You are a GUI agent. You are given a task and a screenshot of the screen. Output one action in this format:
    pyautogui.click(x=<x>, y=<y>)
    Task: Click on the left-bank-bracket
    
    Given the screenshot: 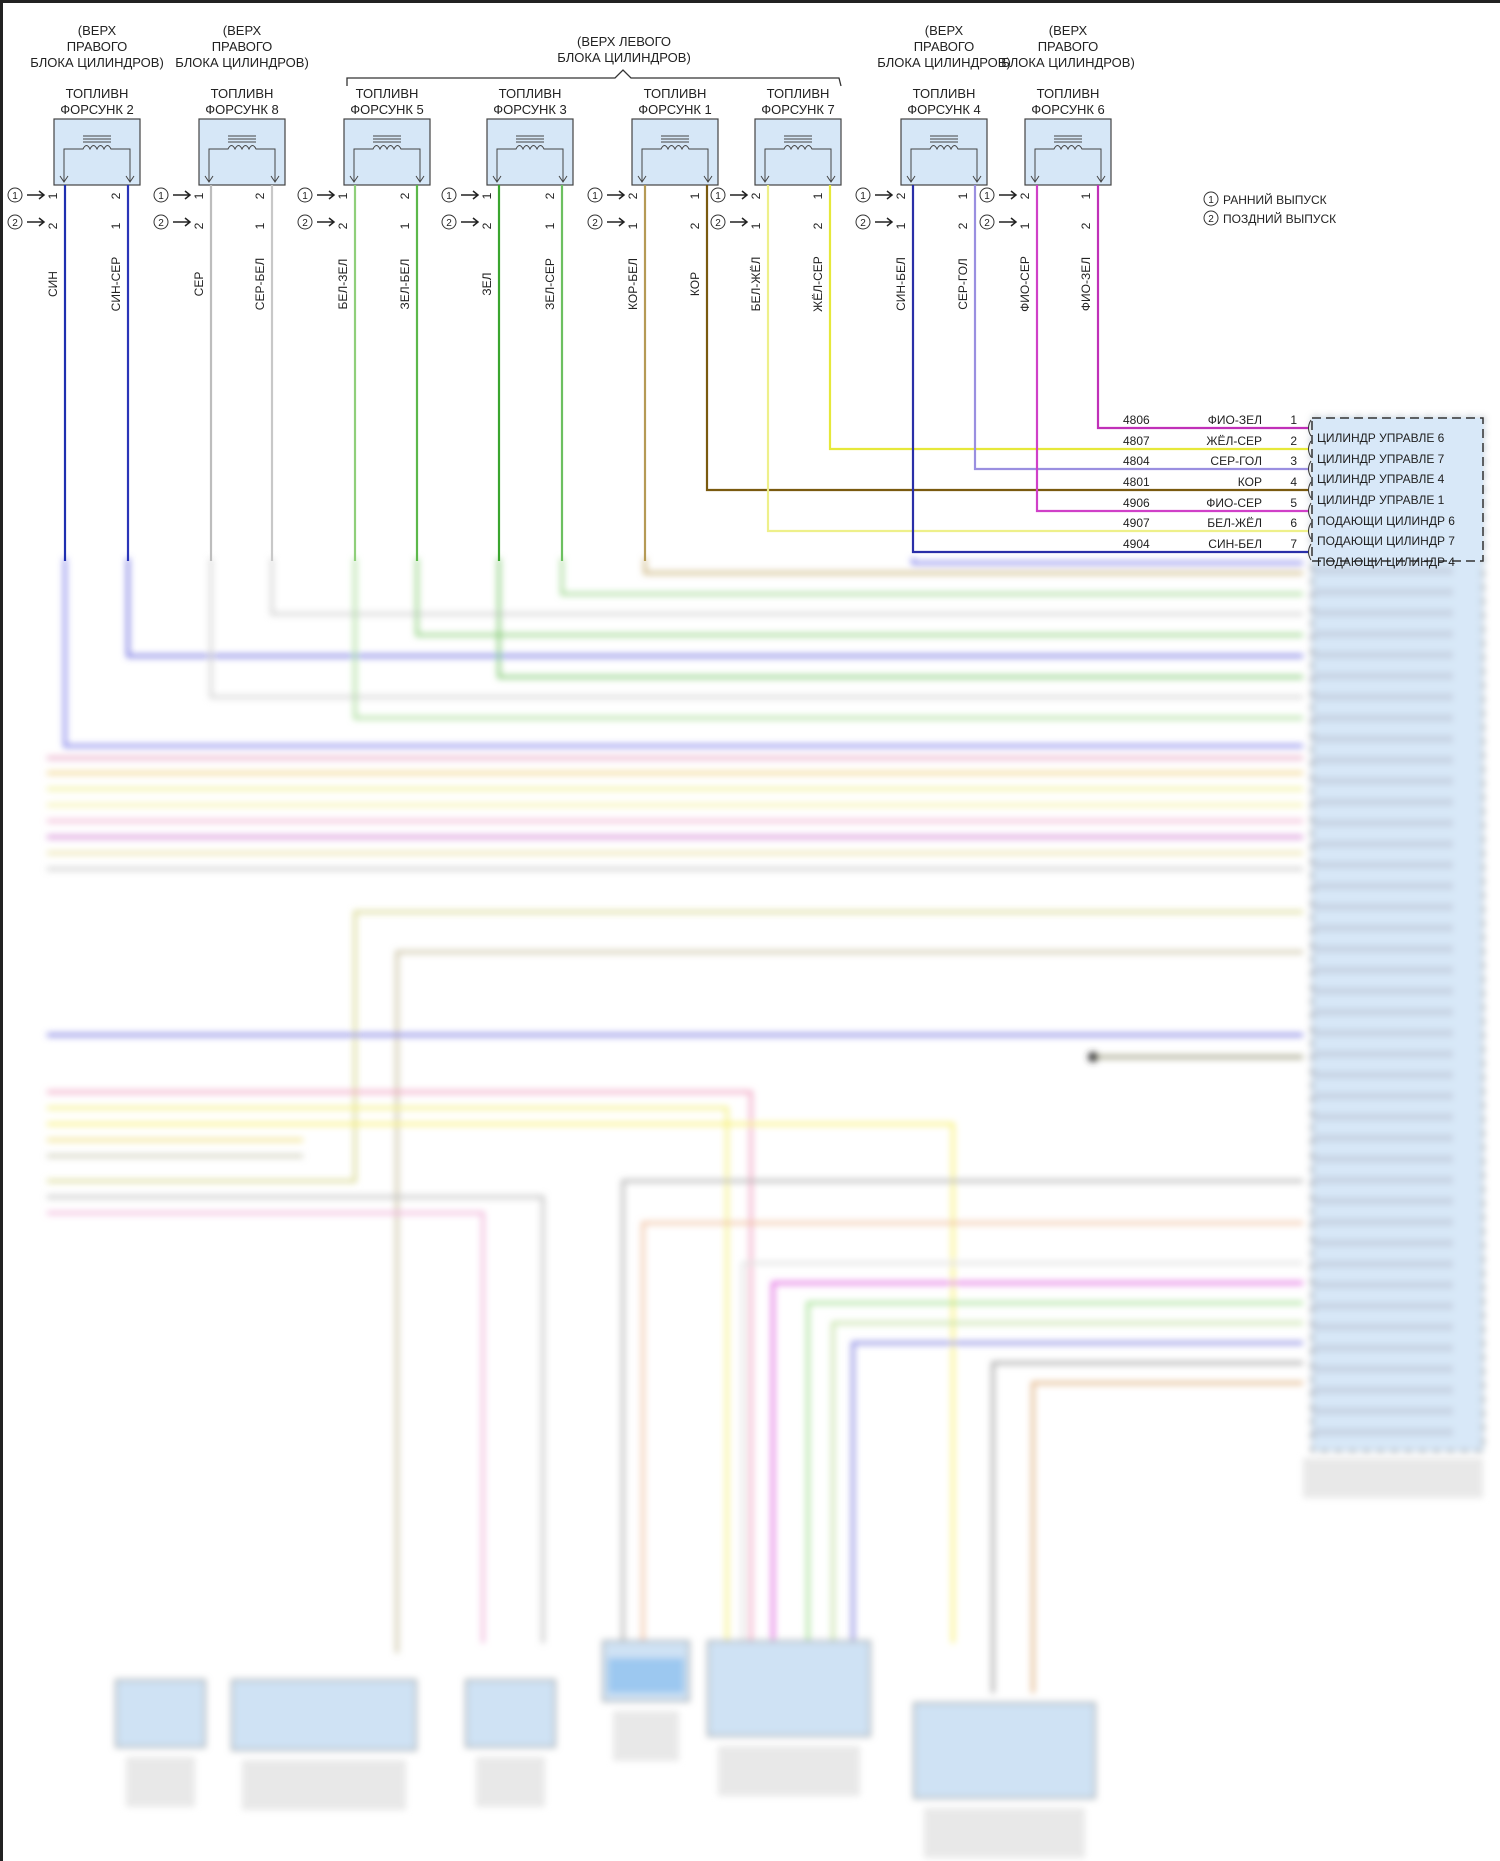 What is the action you would take?
    pyautogui.click(x=594, y=78)
    